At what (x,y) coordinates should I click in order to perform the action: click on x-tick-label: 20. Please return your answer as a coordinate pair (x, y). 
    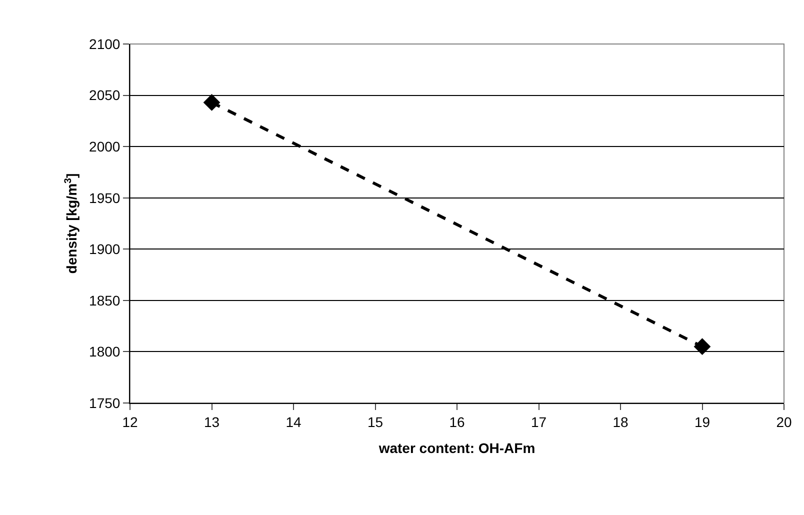
    Looking at the image, I should click on (784, 422).